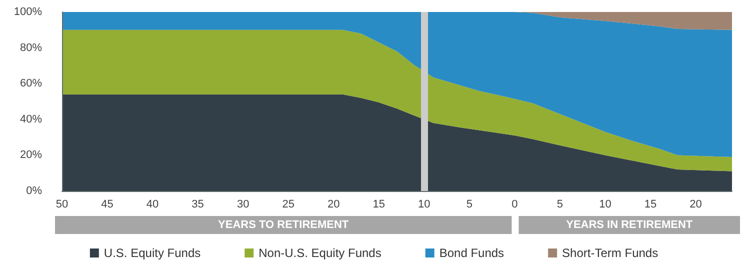 This screenshot has height=268, width=748. What do you see at coordinates (283, 225) in the screenshot?
I see `text: YEARS TO RETIREMENT` at bounding box center [283, 225].